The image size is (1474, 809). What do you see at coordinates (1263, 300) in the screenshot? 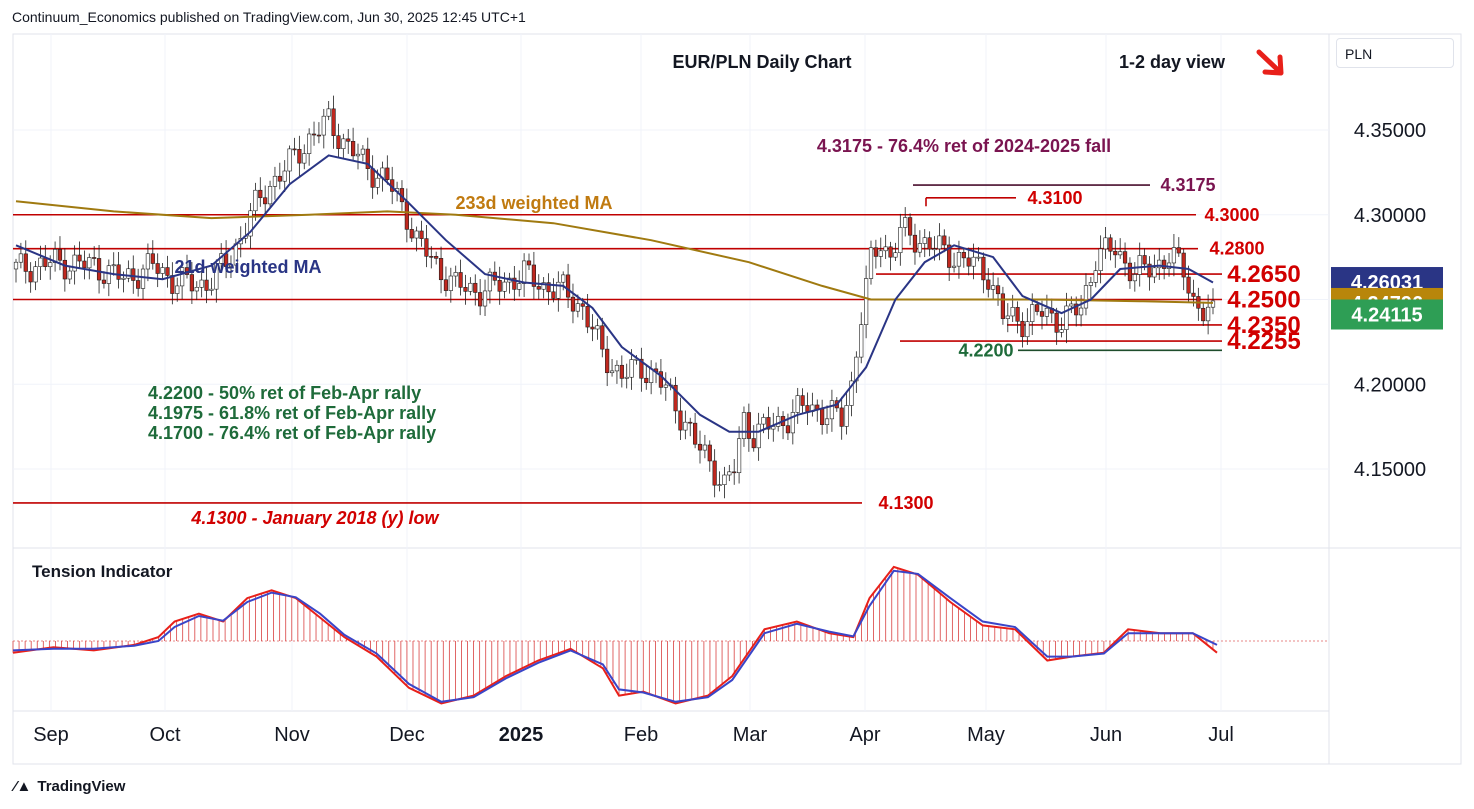
I see `level-label: 4.2500` at bounding box center [1263, 300].